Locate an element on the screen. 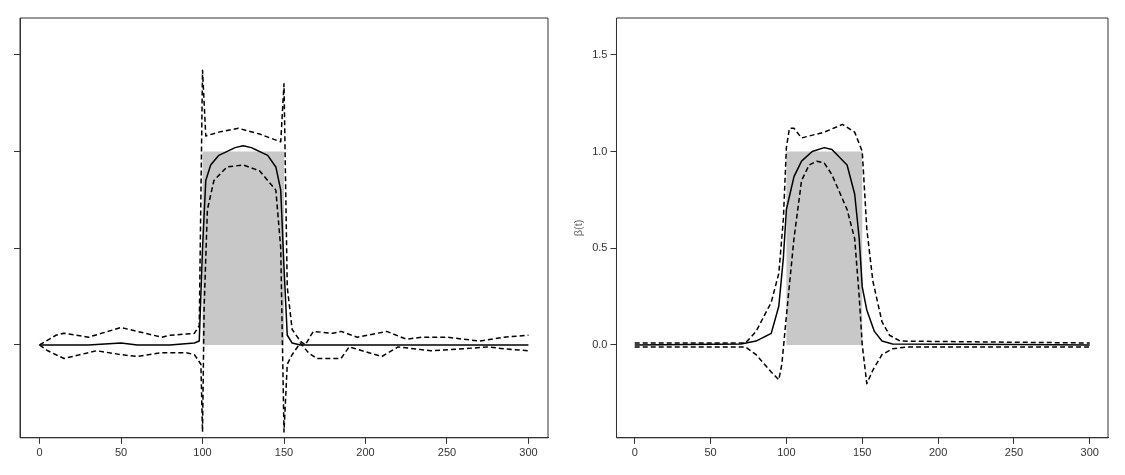 The height and width of the screenshot is (475, 1125). y-tick-label: 0.5 is located at coordinates (600, 247).